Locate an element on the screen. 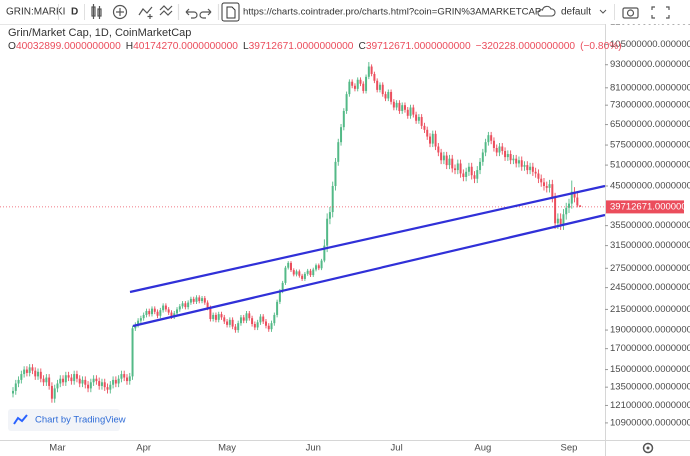 Image resolution: width=690 pixels, height=456 pixels. y-tick-label: 13500000.0000000000 is located at coordinates (650, 387).